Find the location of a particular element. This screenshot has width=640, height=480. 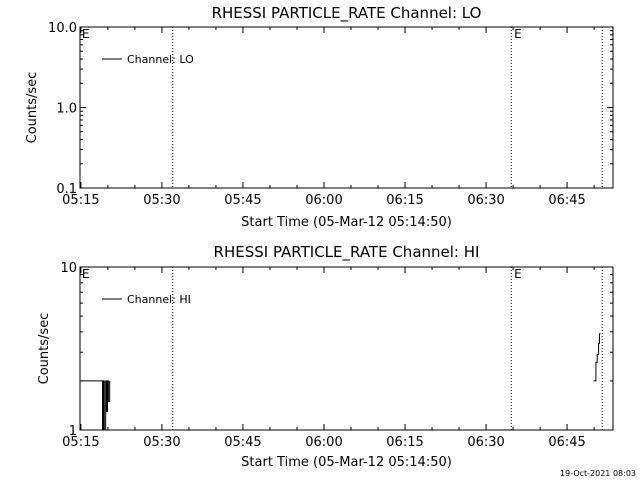

y-tick-label: 0.1 is located at coordinates (66, 189).